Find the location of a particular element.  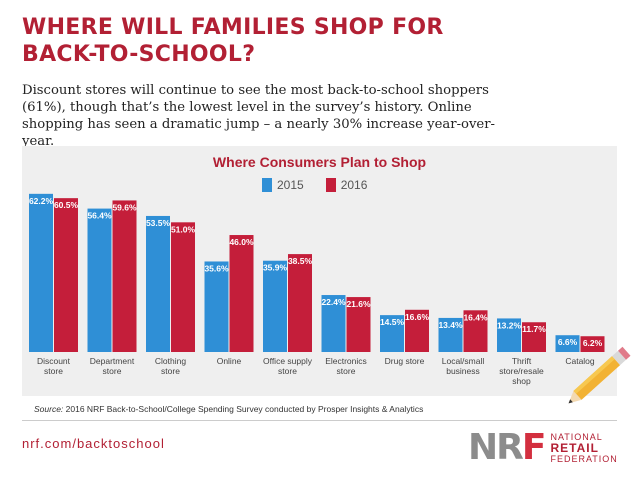

data-label-2015-5: 22.4% is located at coordinates (333, 302).